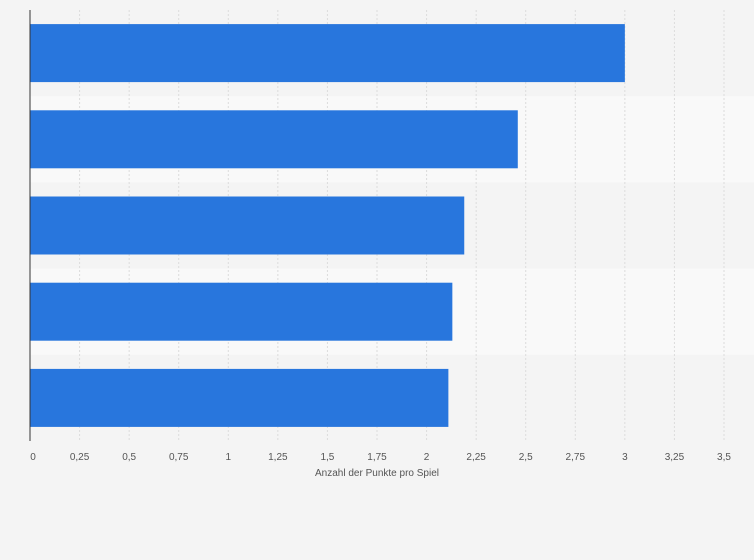 This screenshot has height=560, width=754. What do you see at coordinates (625, 457) in the screenshot?
I see `x-tick-label: 3` at bounding box center [625, 457].